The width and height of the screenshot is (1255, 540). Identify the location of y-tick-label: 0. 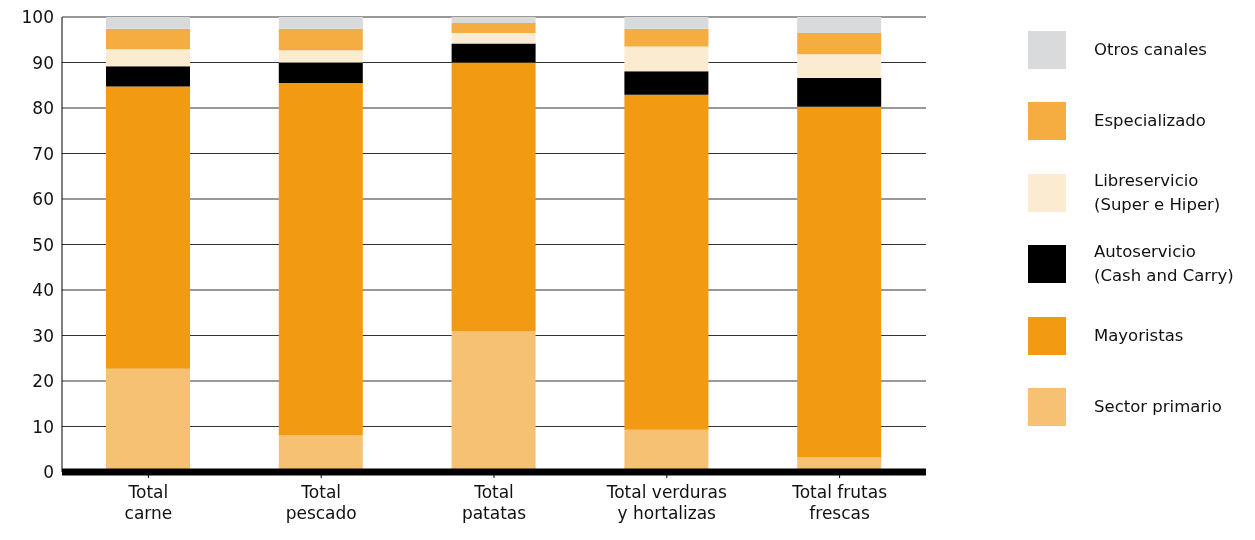
(48, 472).